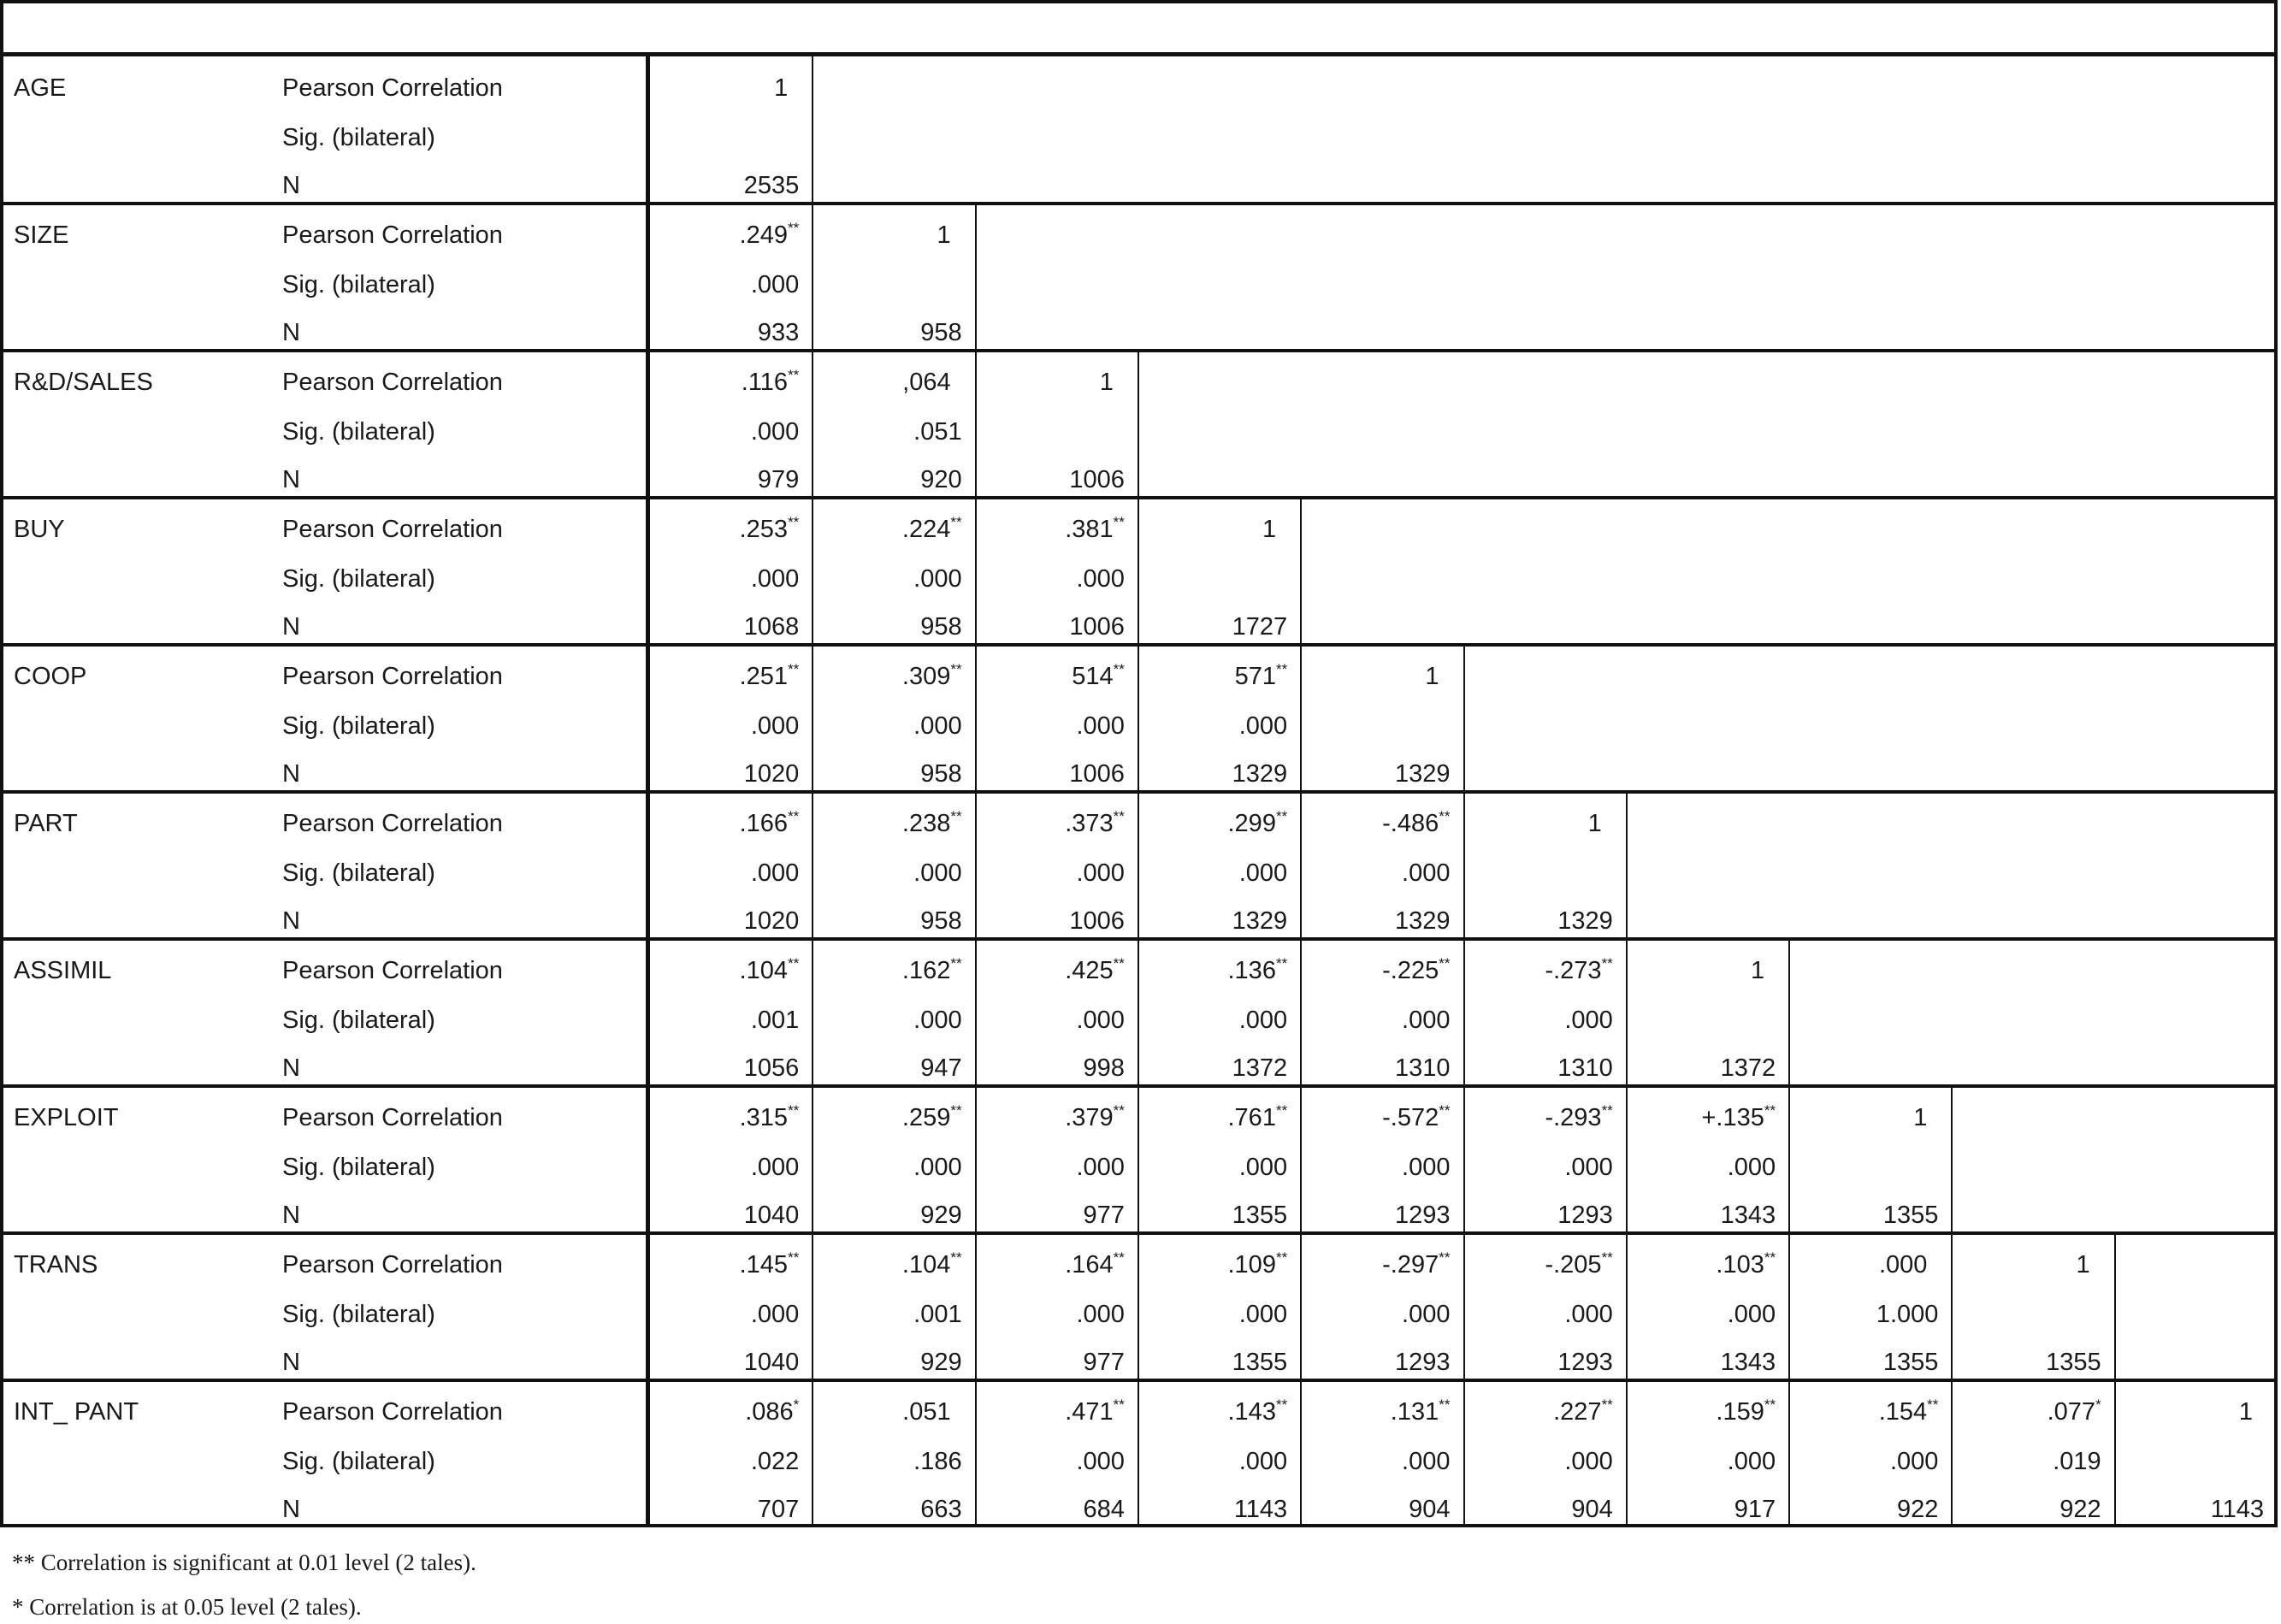  What do you see at coordinates (1755, 1510) in the screenshot?
I see `n-cell: 917` at bounding box center [1755, 1510].